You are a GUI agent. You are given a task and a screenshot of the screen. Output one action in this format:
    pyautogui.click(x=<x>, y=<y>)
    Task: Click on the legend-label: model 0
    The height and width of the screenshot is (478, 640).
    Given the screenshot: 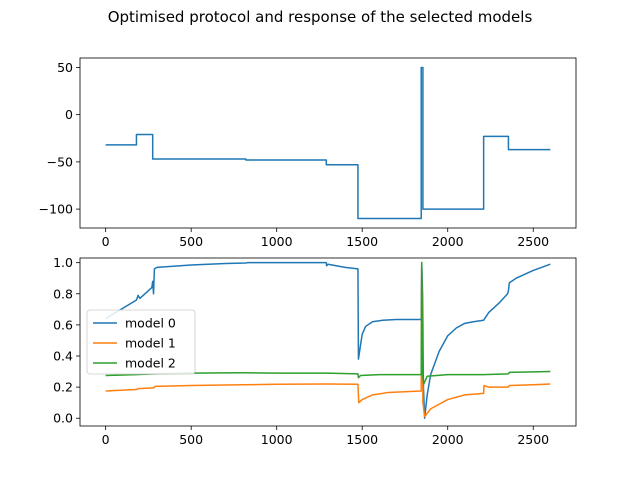 What is the action you would take?
    pyautogui.click(x=150, y=323)
    